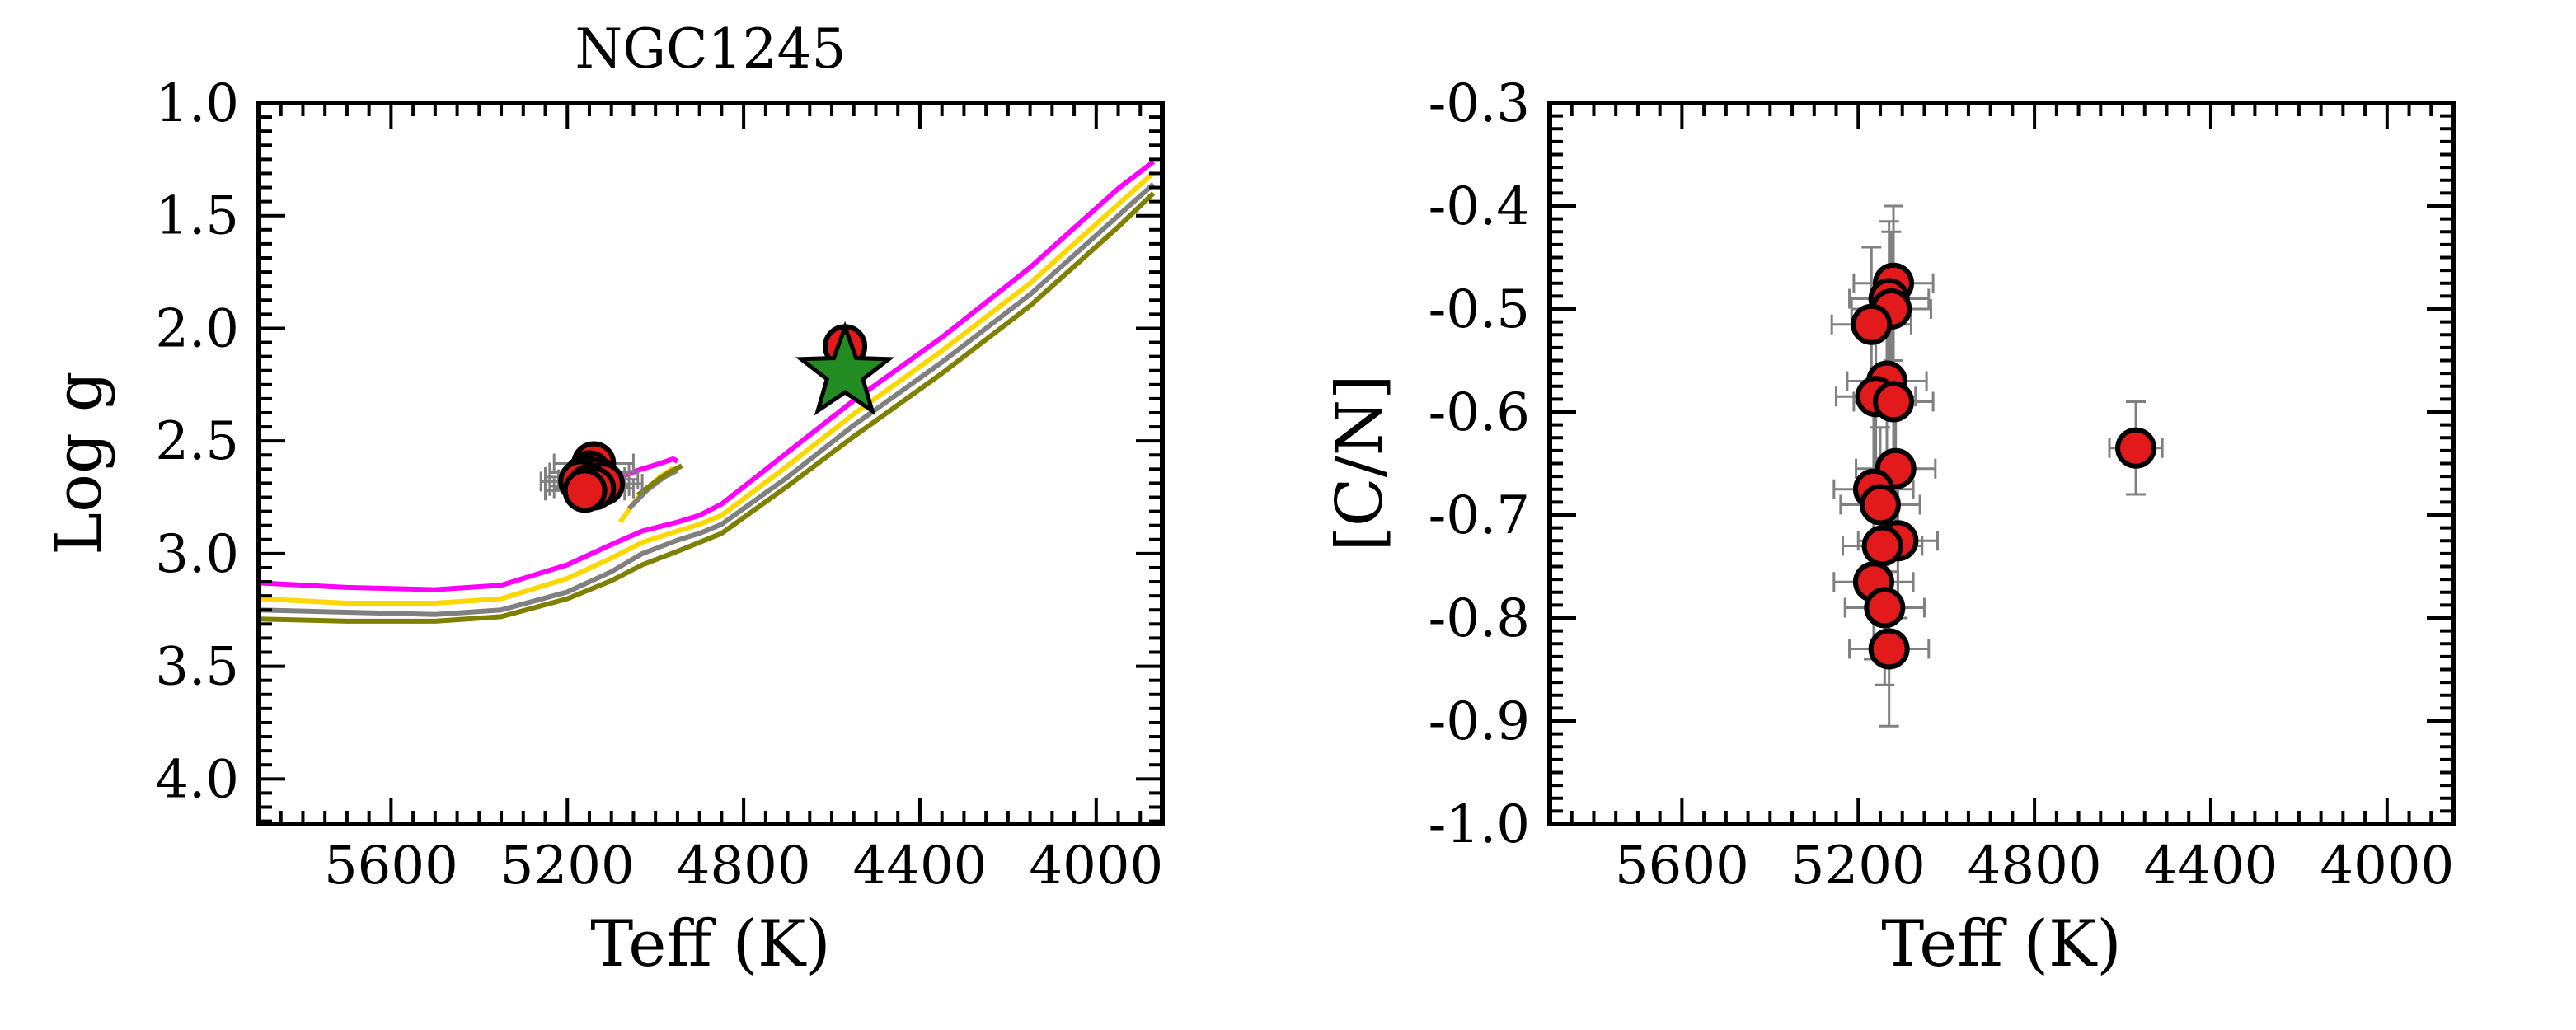  I want to click on left-panel-y-tick-label: 4.0, so click(197, 779).